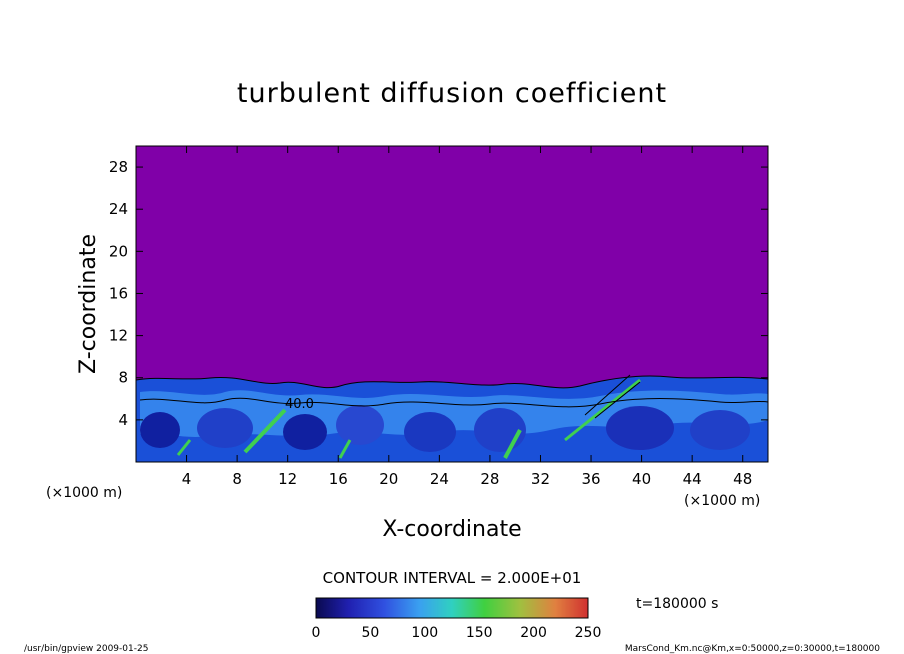 The width and height of the screenshot is (904, 654). I want to click on x-unit-right: (×1000 m), so click(722, 501).